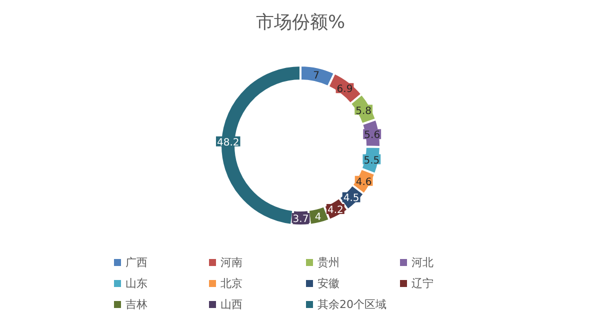 Image resolution: width=600 pixels, height=325 pixels. What do you see at coordinates (372, 136) in the screenshot?
I see `data-label: 5.6` at bounding box center [372, 136].